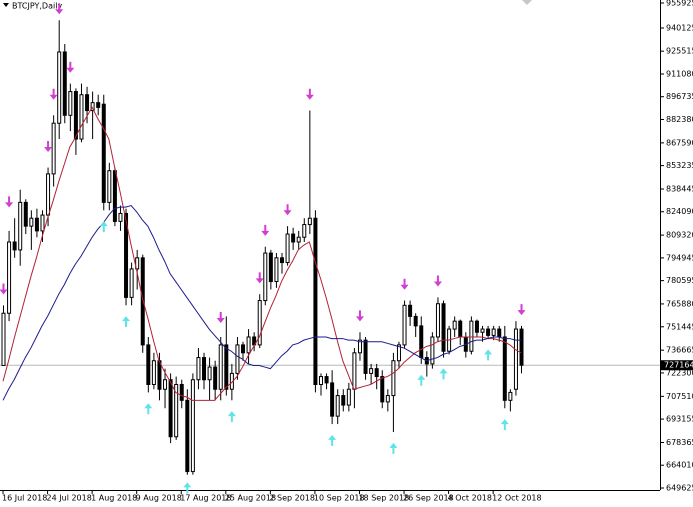  I want to click on x-tick-label: 4 Oct 2018, so click(470, 498).